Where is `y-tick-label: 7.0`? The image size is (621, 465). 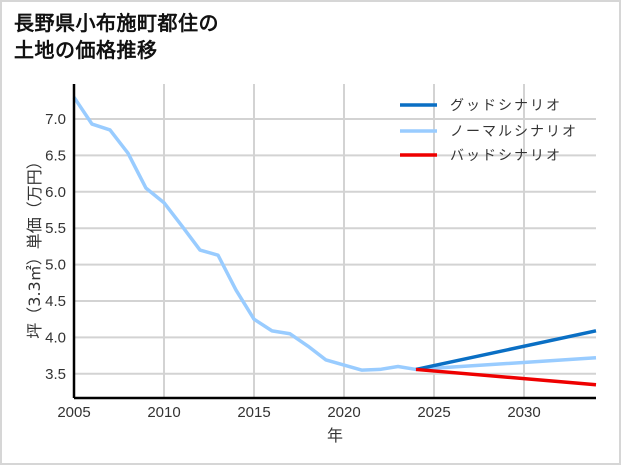 y-tick-label: 7.0 is located at coordinates (55, 119).